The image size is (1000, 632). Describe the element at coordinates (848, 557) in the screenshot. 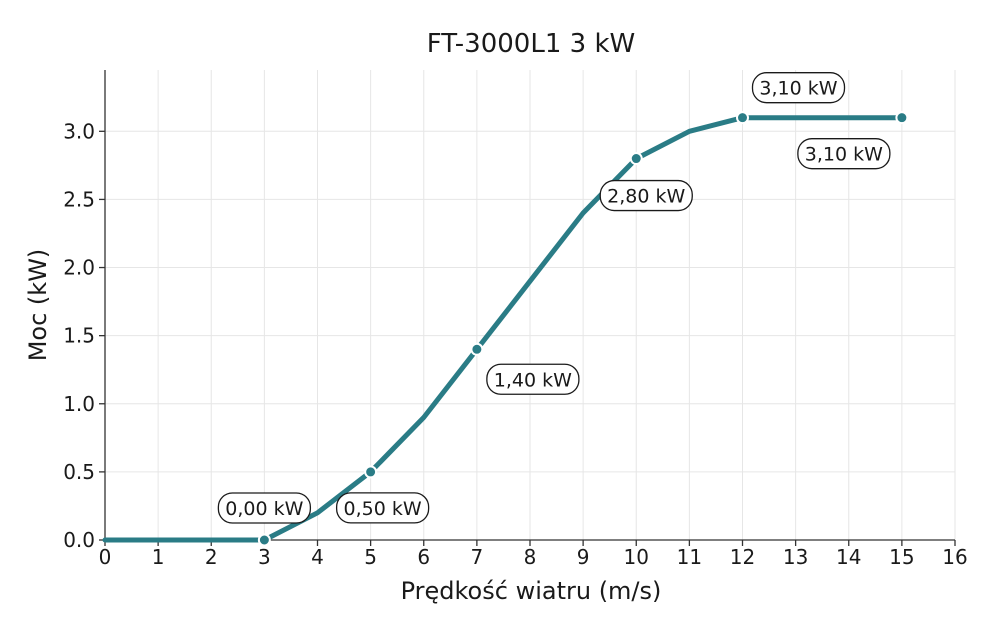

I see `x-tick-label: 14` at that location.